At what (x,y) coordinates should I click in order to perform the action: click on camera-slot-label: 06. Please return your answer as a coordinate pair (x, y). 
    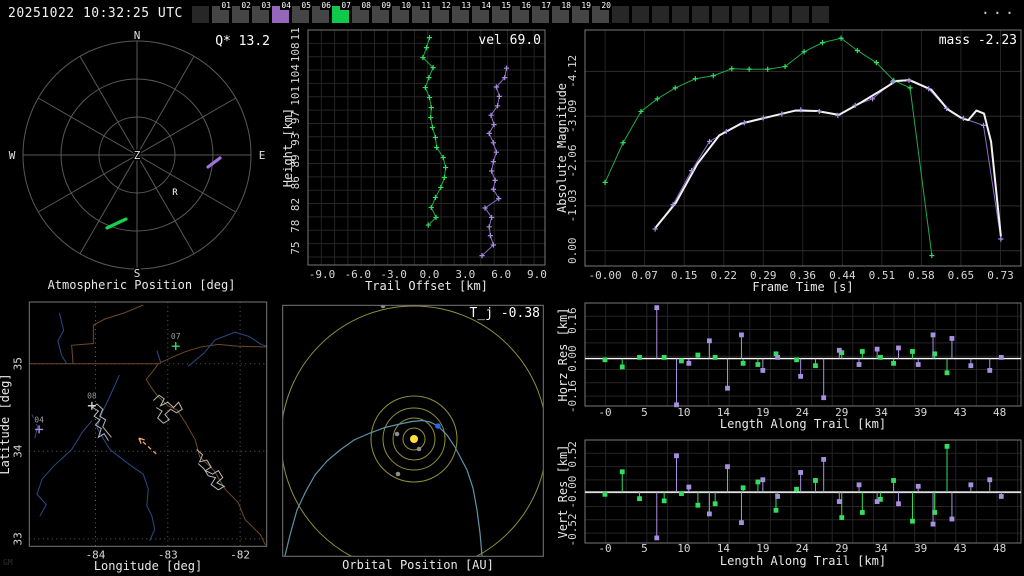
    Looking at the image, I should click on (326, 5).